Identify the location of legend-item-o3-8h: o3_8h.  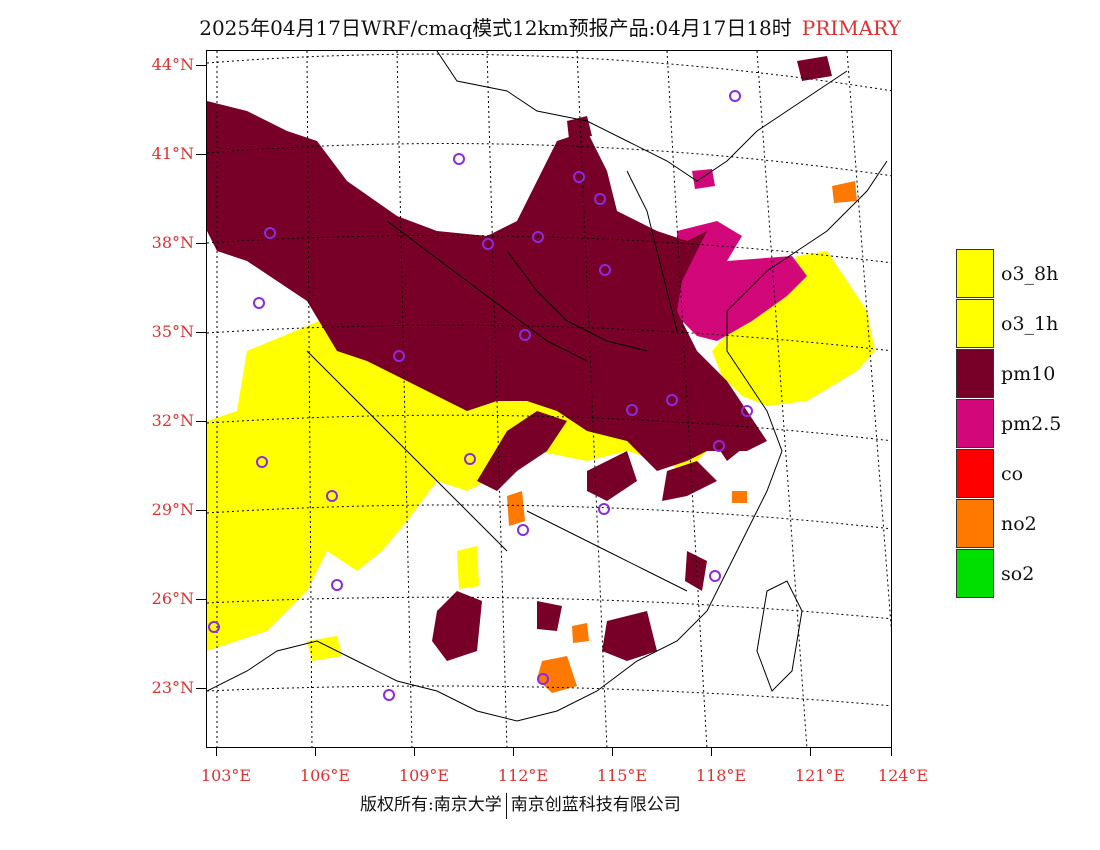
(1016, 274).